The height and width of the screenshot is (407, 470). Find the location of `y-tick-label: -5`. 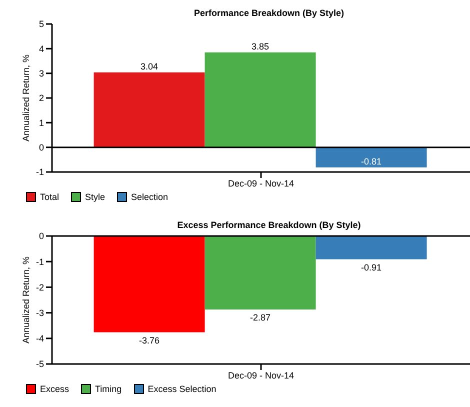

y-tick-label: -5 is located at coordinates (40, 364).